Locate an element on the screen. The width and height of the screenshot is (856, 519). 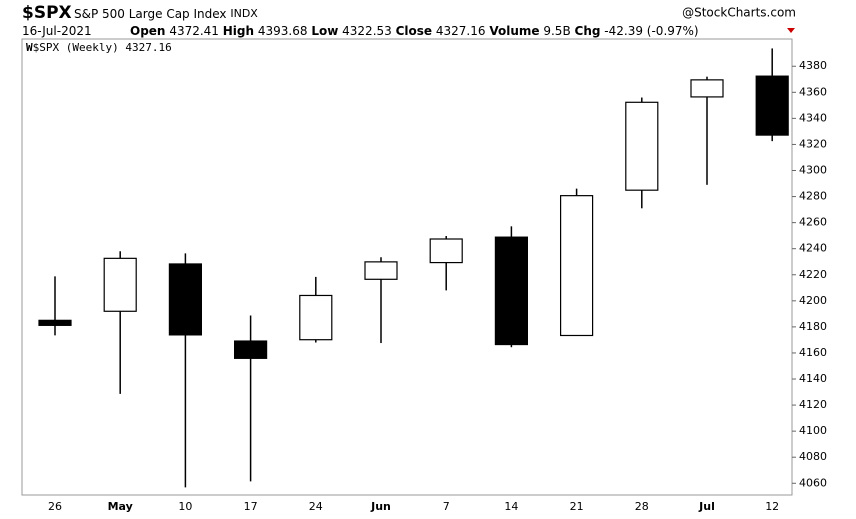
y-tick-label: 4260 is located at coordinates (813, 222).